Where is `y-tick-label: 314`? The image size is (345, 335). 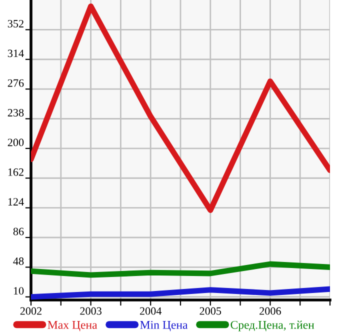
y-tick-label: 314 is located at coordinates (16, 54).